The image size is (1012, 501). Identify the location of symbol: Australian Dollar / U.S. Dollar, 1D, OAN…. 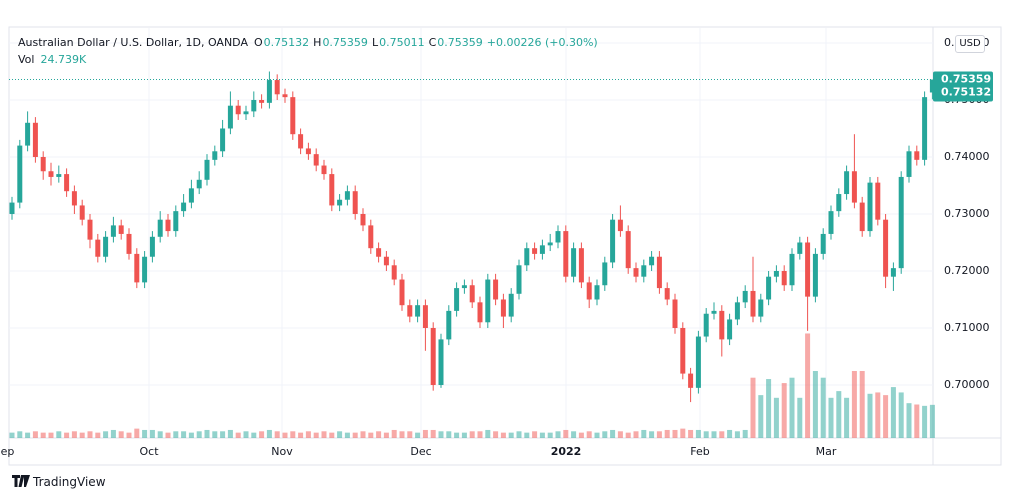
(133, 42).